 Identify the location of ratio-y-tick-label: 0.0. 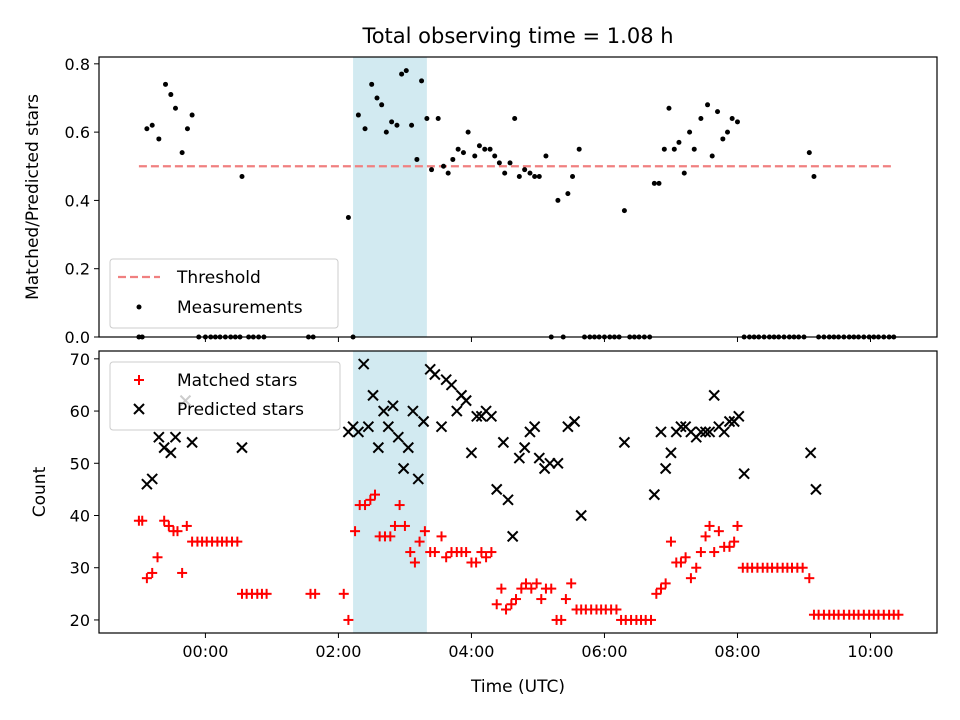
(77, 337).